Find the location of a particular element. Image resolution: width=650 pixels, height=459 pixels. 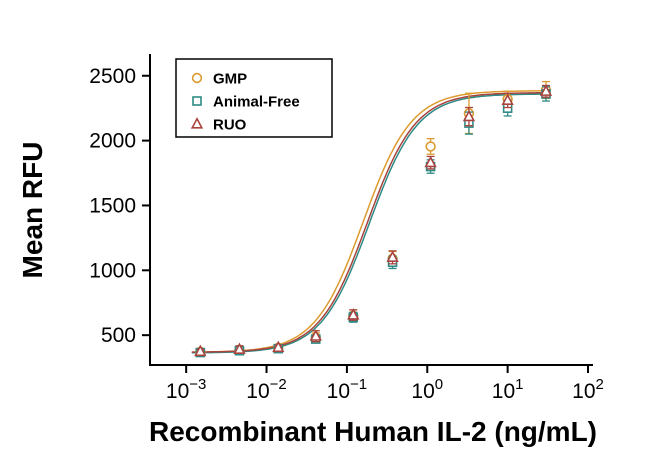

svg-text: 10⁻¹ is located at coordinates (347, 389).